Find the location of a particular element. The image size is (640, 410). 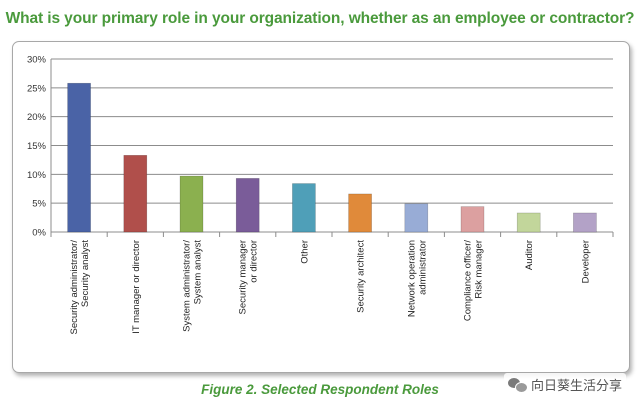

x-tick-label: Other is located at coordinates (304, 252).